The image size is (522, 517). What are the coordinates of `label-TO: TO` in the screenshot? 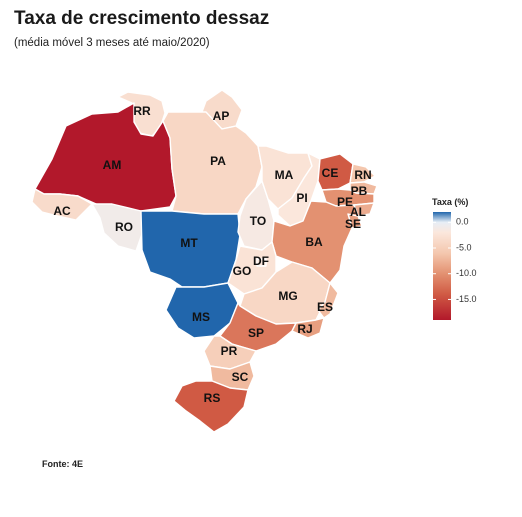 It's located at (258, 221).